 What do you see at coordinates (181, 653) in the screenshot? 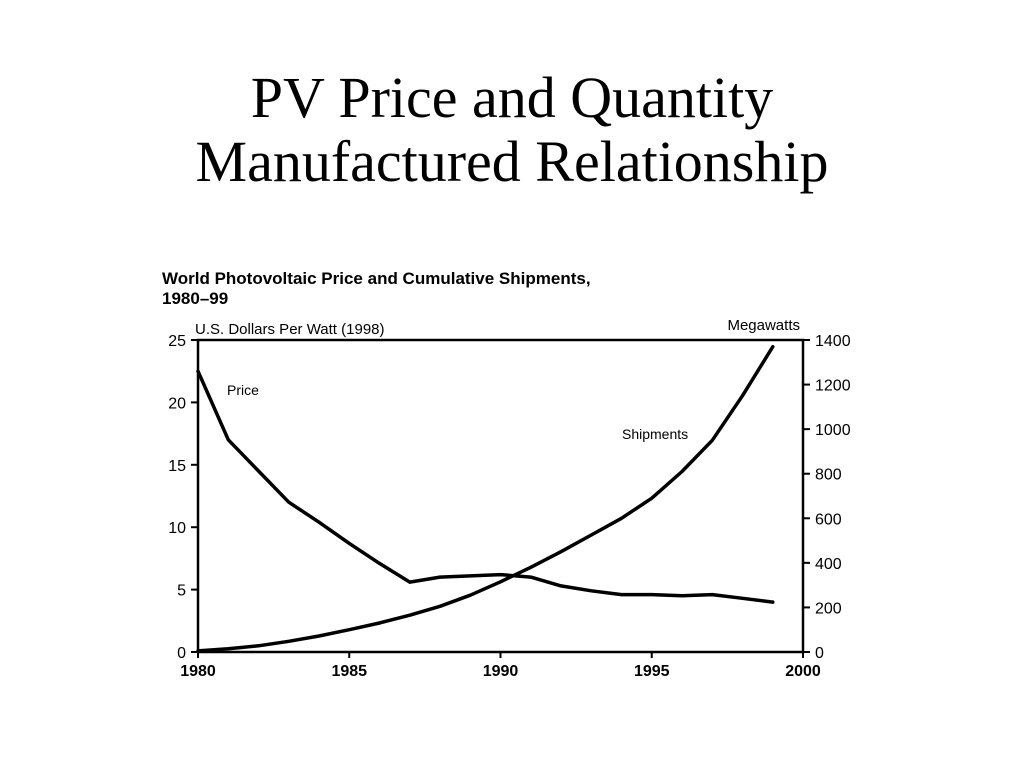
I see `left-y-tick-label: 0` at bounding box center [181, 653].